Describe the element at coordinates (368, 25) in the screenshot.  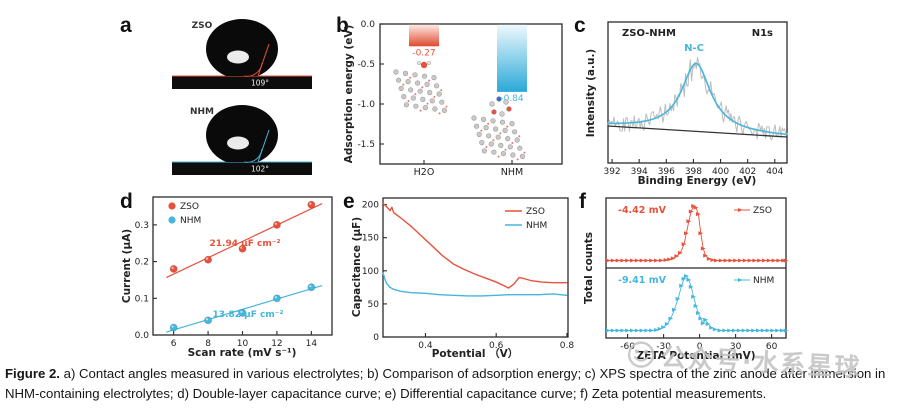
I see `y-tick-label: 0.0` at that location.